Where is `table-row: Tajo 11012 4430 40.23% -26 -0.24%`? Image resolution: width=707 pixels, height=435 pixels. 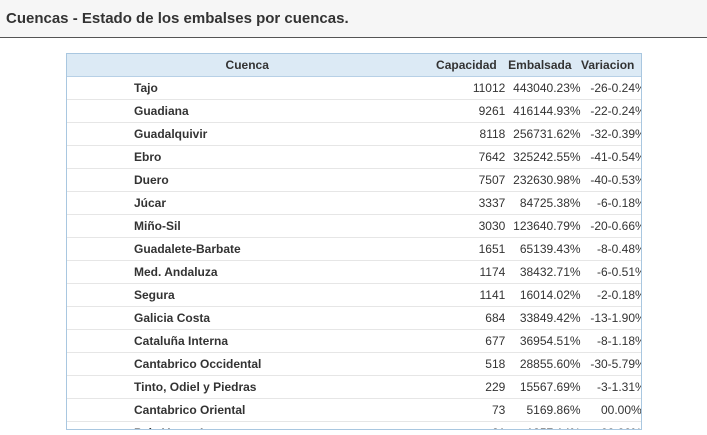 table-row: Tajo 11012 4430 40.23% -26 -0.24% is located at coordinates (354, 88).